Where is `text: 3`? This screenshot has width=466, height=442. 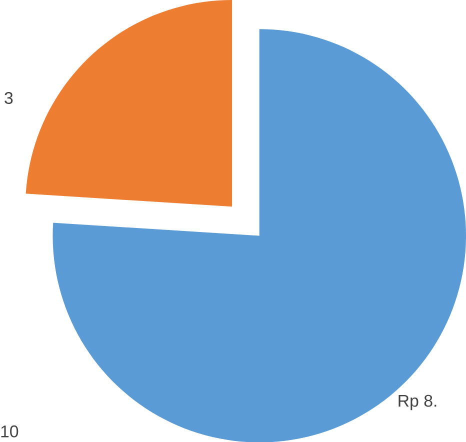
text: 3 is located at coordinates (8, 98).